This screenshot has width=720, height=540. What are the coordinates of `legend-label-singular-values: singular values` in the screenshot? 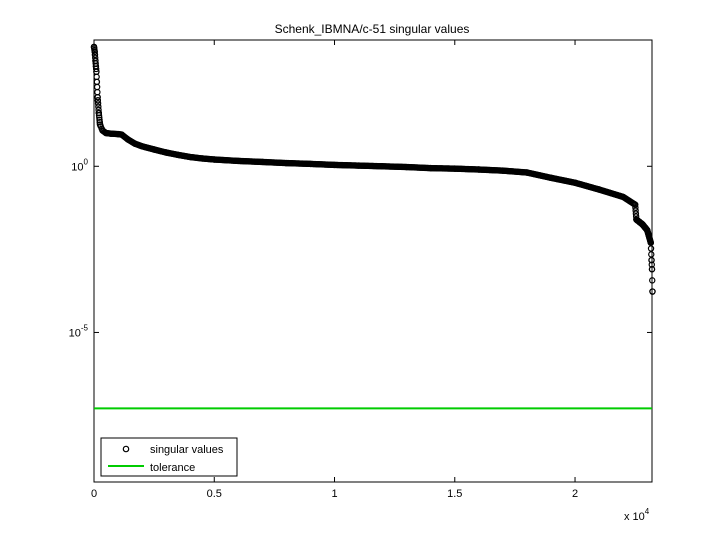 It's located at (187, 450).